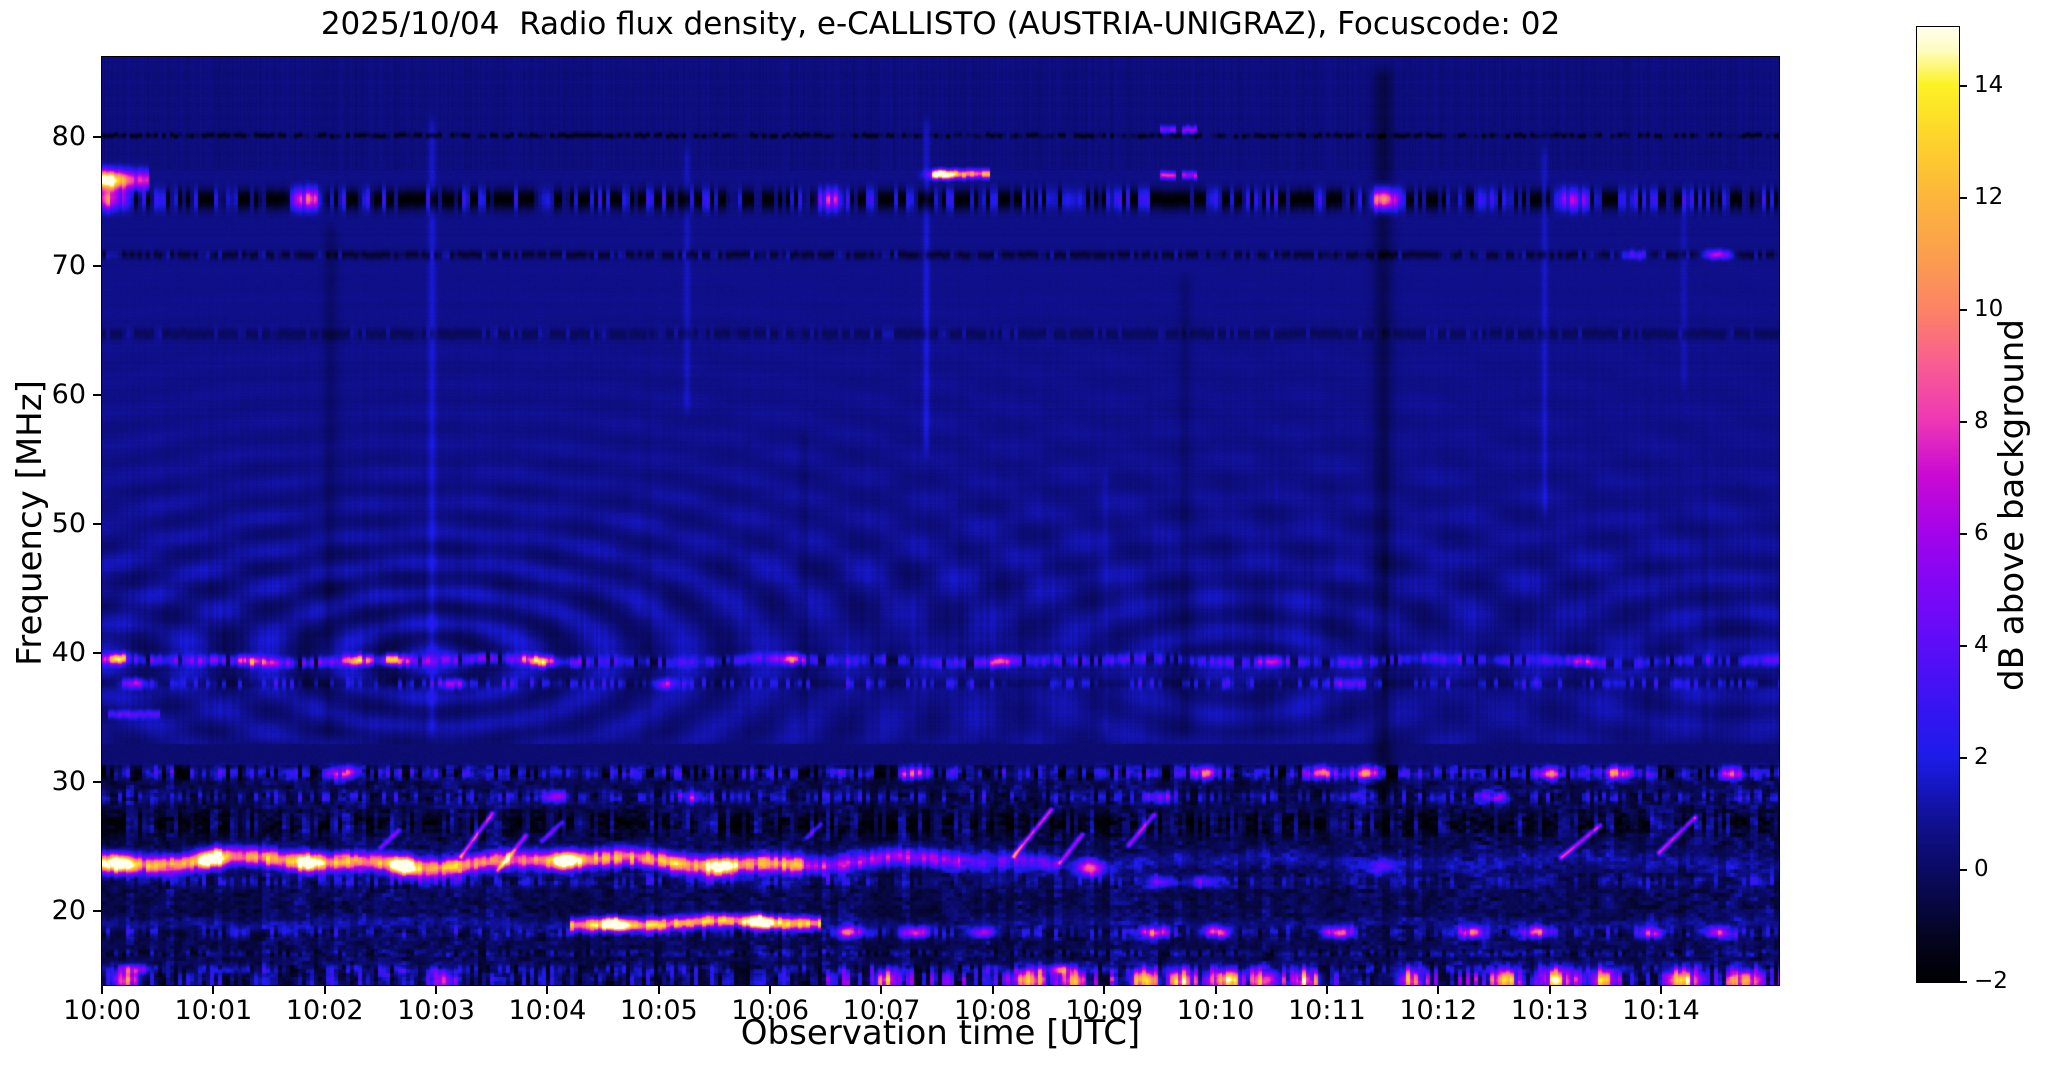  Describe the element at coordinates (1989, 308) in the screenshot. I see `colorbar-tick-label: 10` at that location.